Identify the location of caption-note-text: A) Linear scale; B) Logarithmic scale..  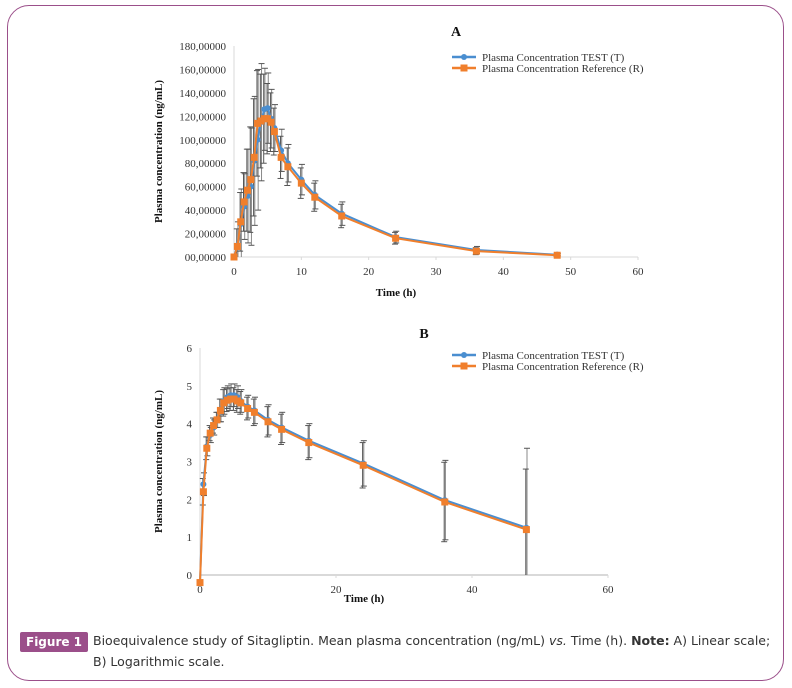
(432, 651).